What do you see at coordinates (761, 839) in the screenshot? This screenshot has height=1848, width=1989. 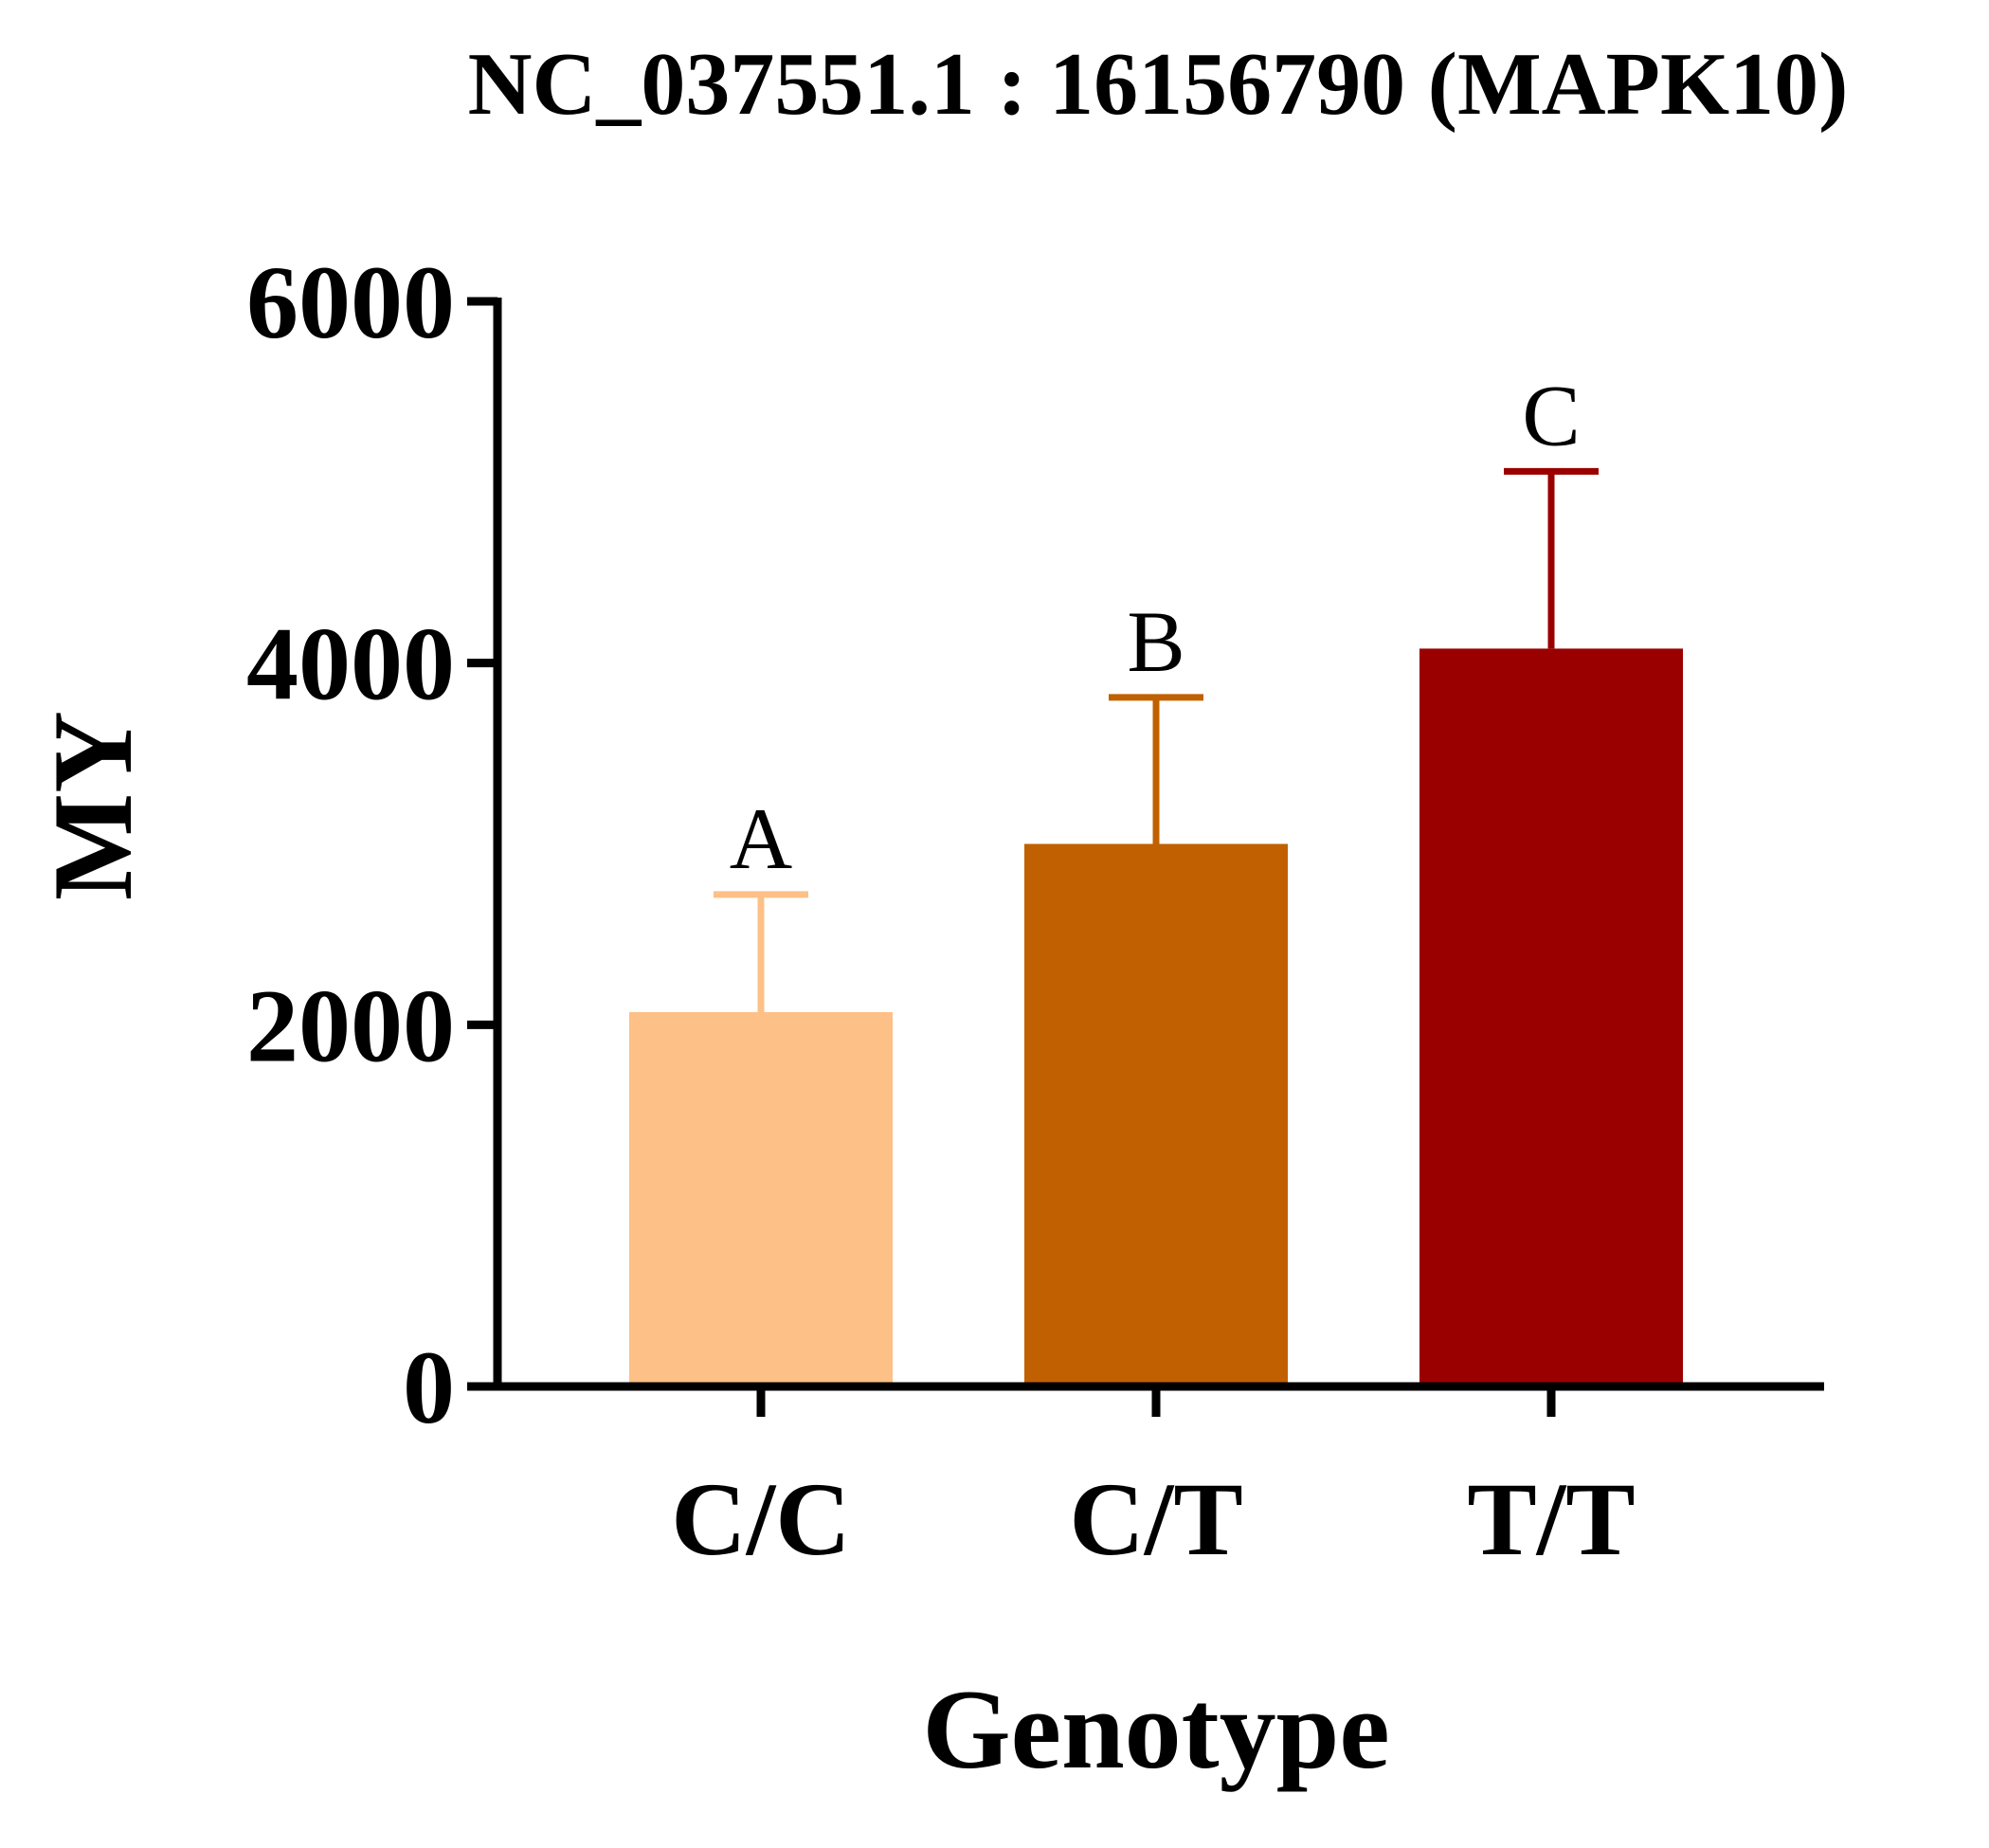 I see `significance-label: A` at bounding box center [761, 839].